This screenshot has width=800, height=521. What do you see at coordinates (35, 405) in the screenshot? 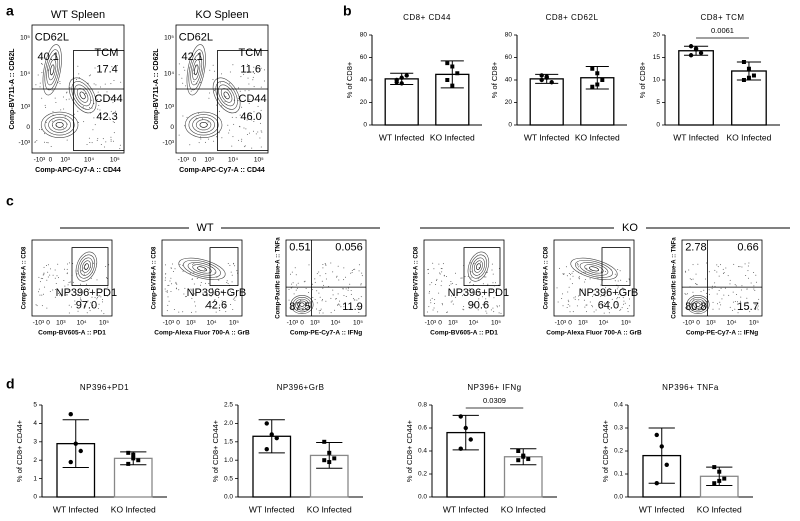
I see `y-tick-label: 5` at bounding box center [35, 405].